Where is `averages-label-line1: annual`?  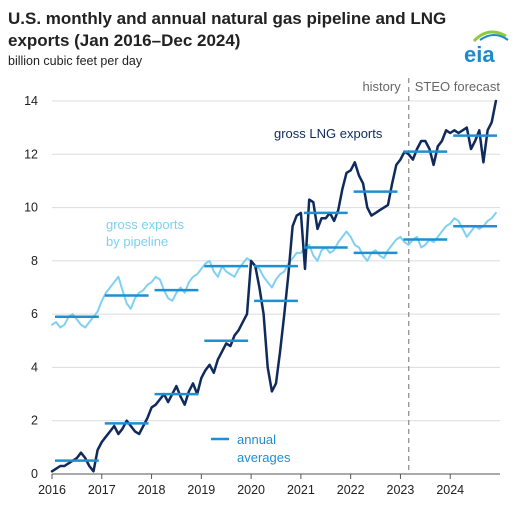
averages-label-line1: annual is located at coordinates (256, 439).